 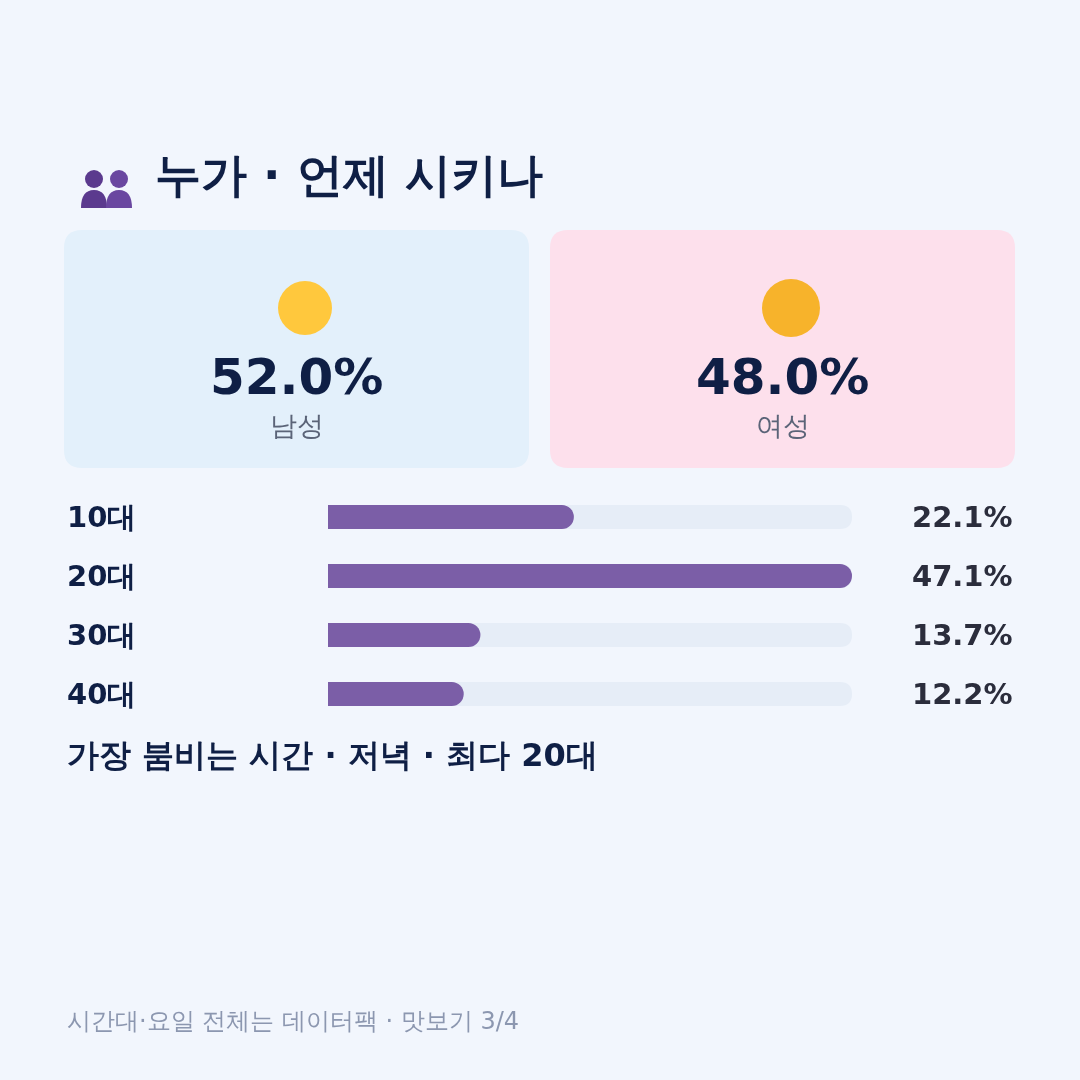 What do you see at coordinates (297, 425) in the screenshot?
I see `category-label: 남성` at bounding box center [297, 425].